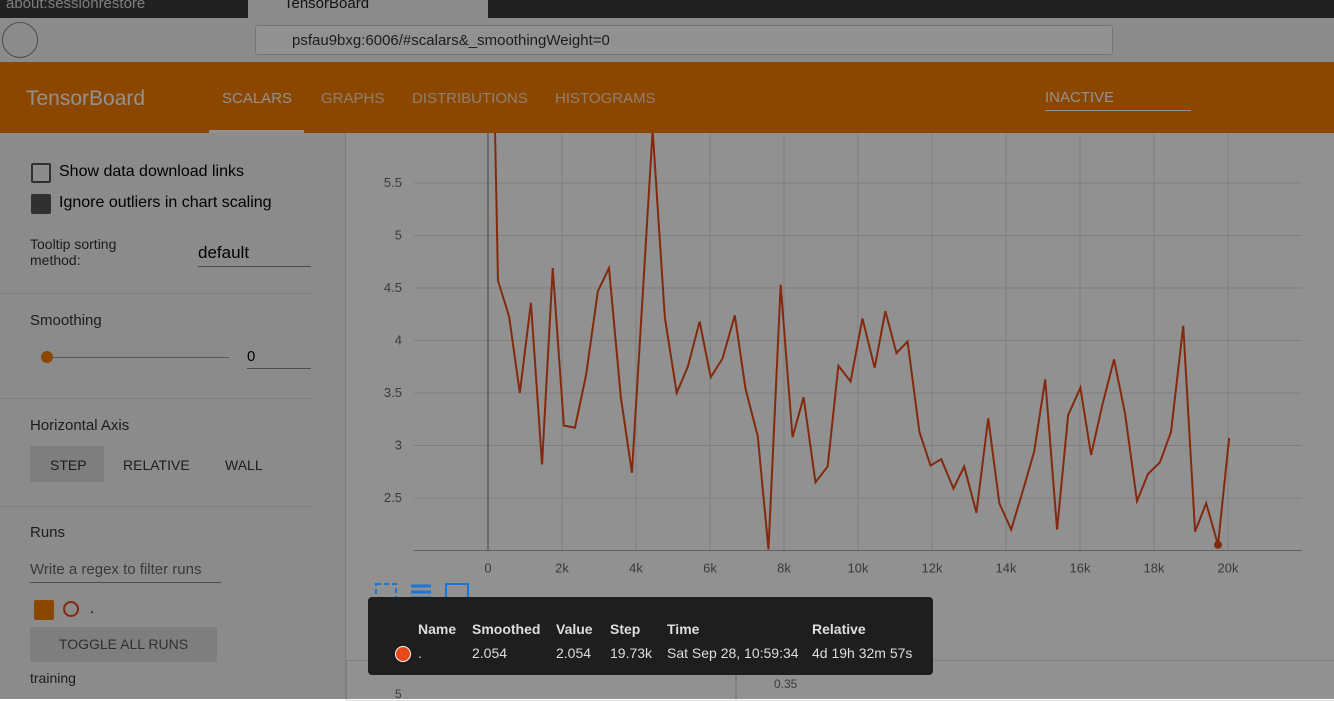 The height and width of the screenshot is (701, 1334). I want to click on tooltip-header: Relative, so click(839, 629).